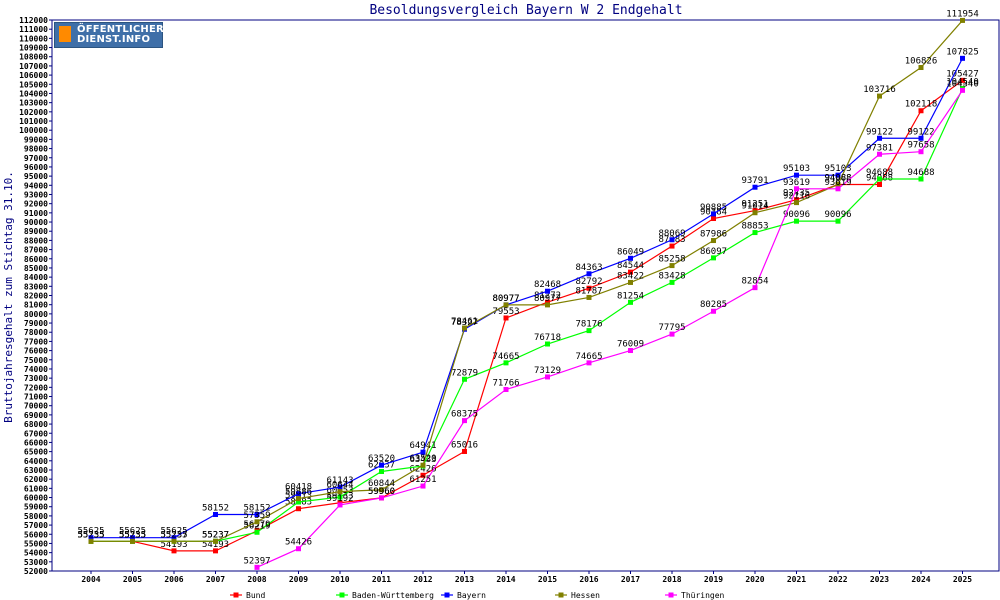 Image resolution: width=1000 pixels, height=600 pixels. Describe the element at coordinates (381, 579) in the screenshot. I see `x-tick-label: 2011` at that location.